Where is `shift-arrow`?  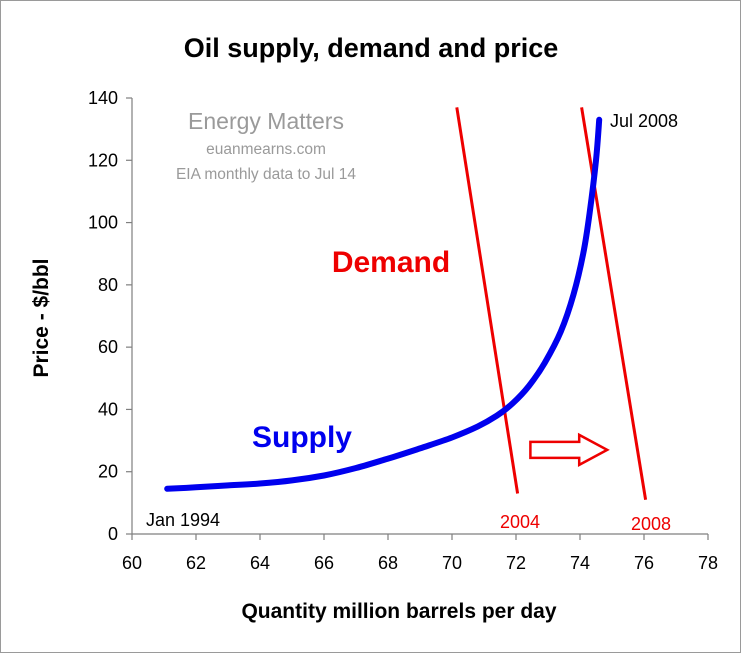
shift-arrow is located at coordinates (569, 449).